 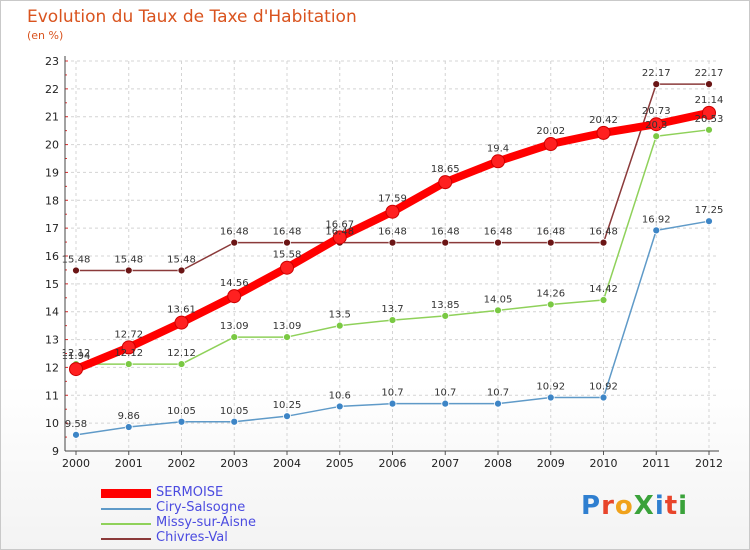 I want to click on data-label: 10.7, so click(x=445, y=393).